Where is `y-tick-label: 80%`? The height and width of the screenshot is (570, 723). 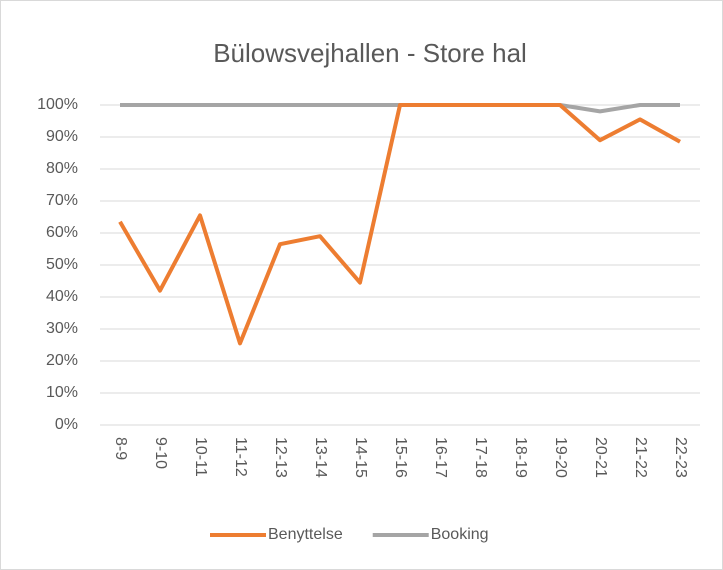 y-tick-label: 80% is located at coordinates (62, 168).